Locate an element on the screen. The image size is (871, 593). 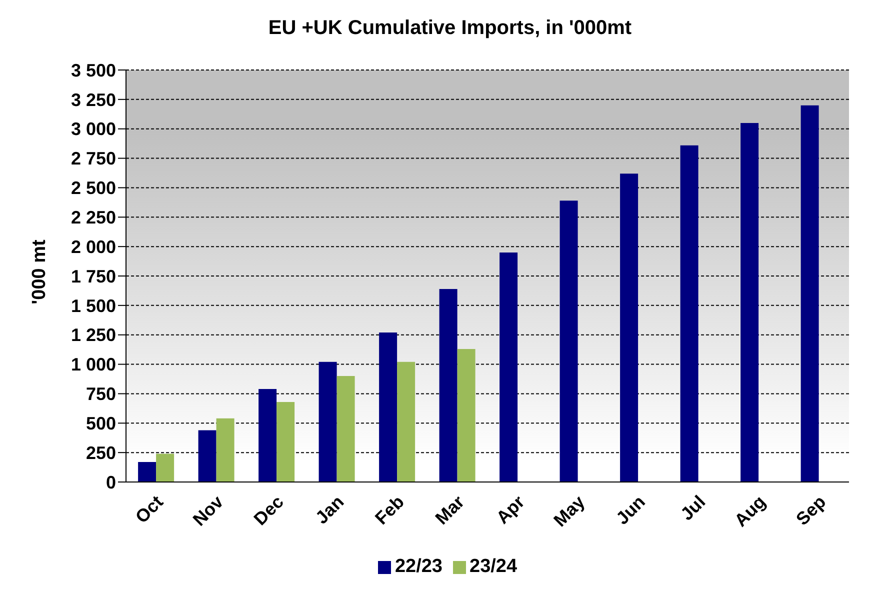
legend-label: 23/24 is located at coordinates (494, 566).